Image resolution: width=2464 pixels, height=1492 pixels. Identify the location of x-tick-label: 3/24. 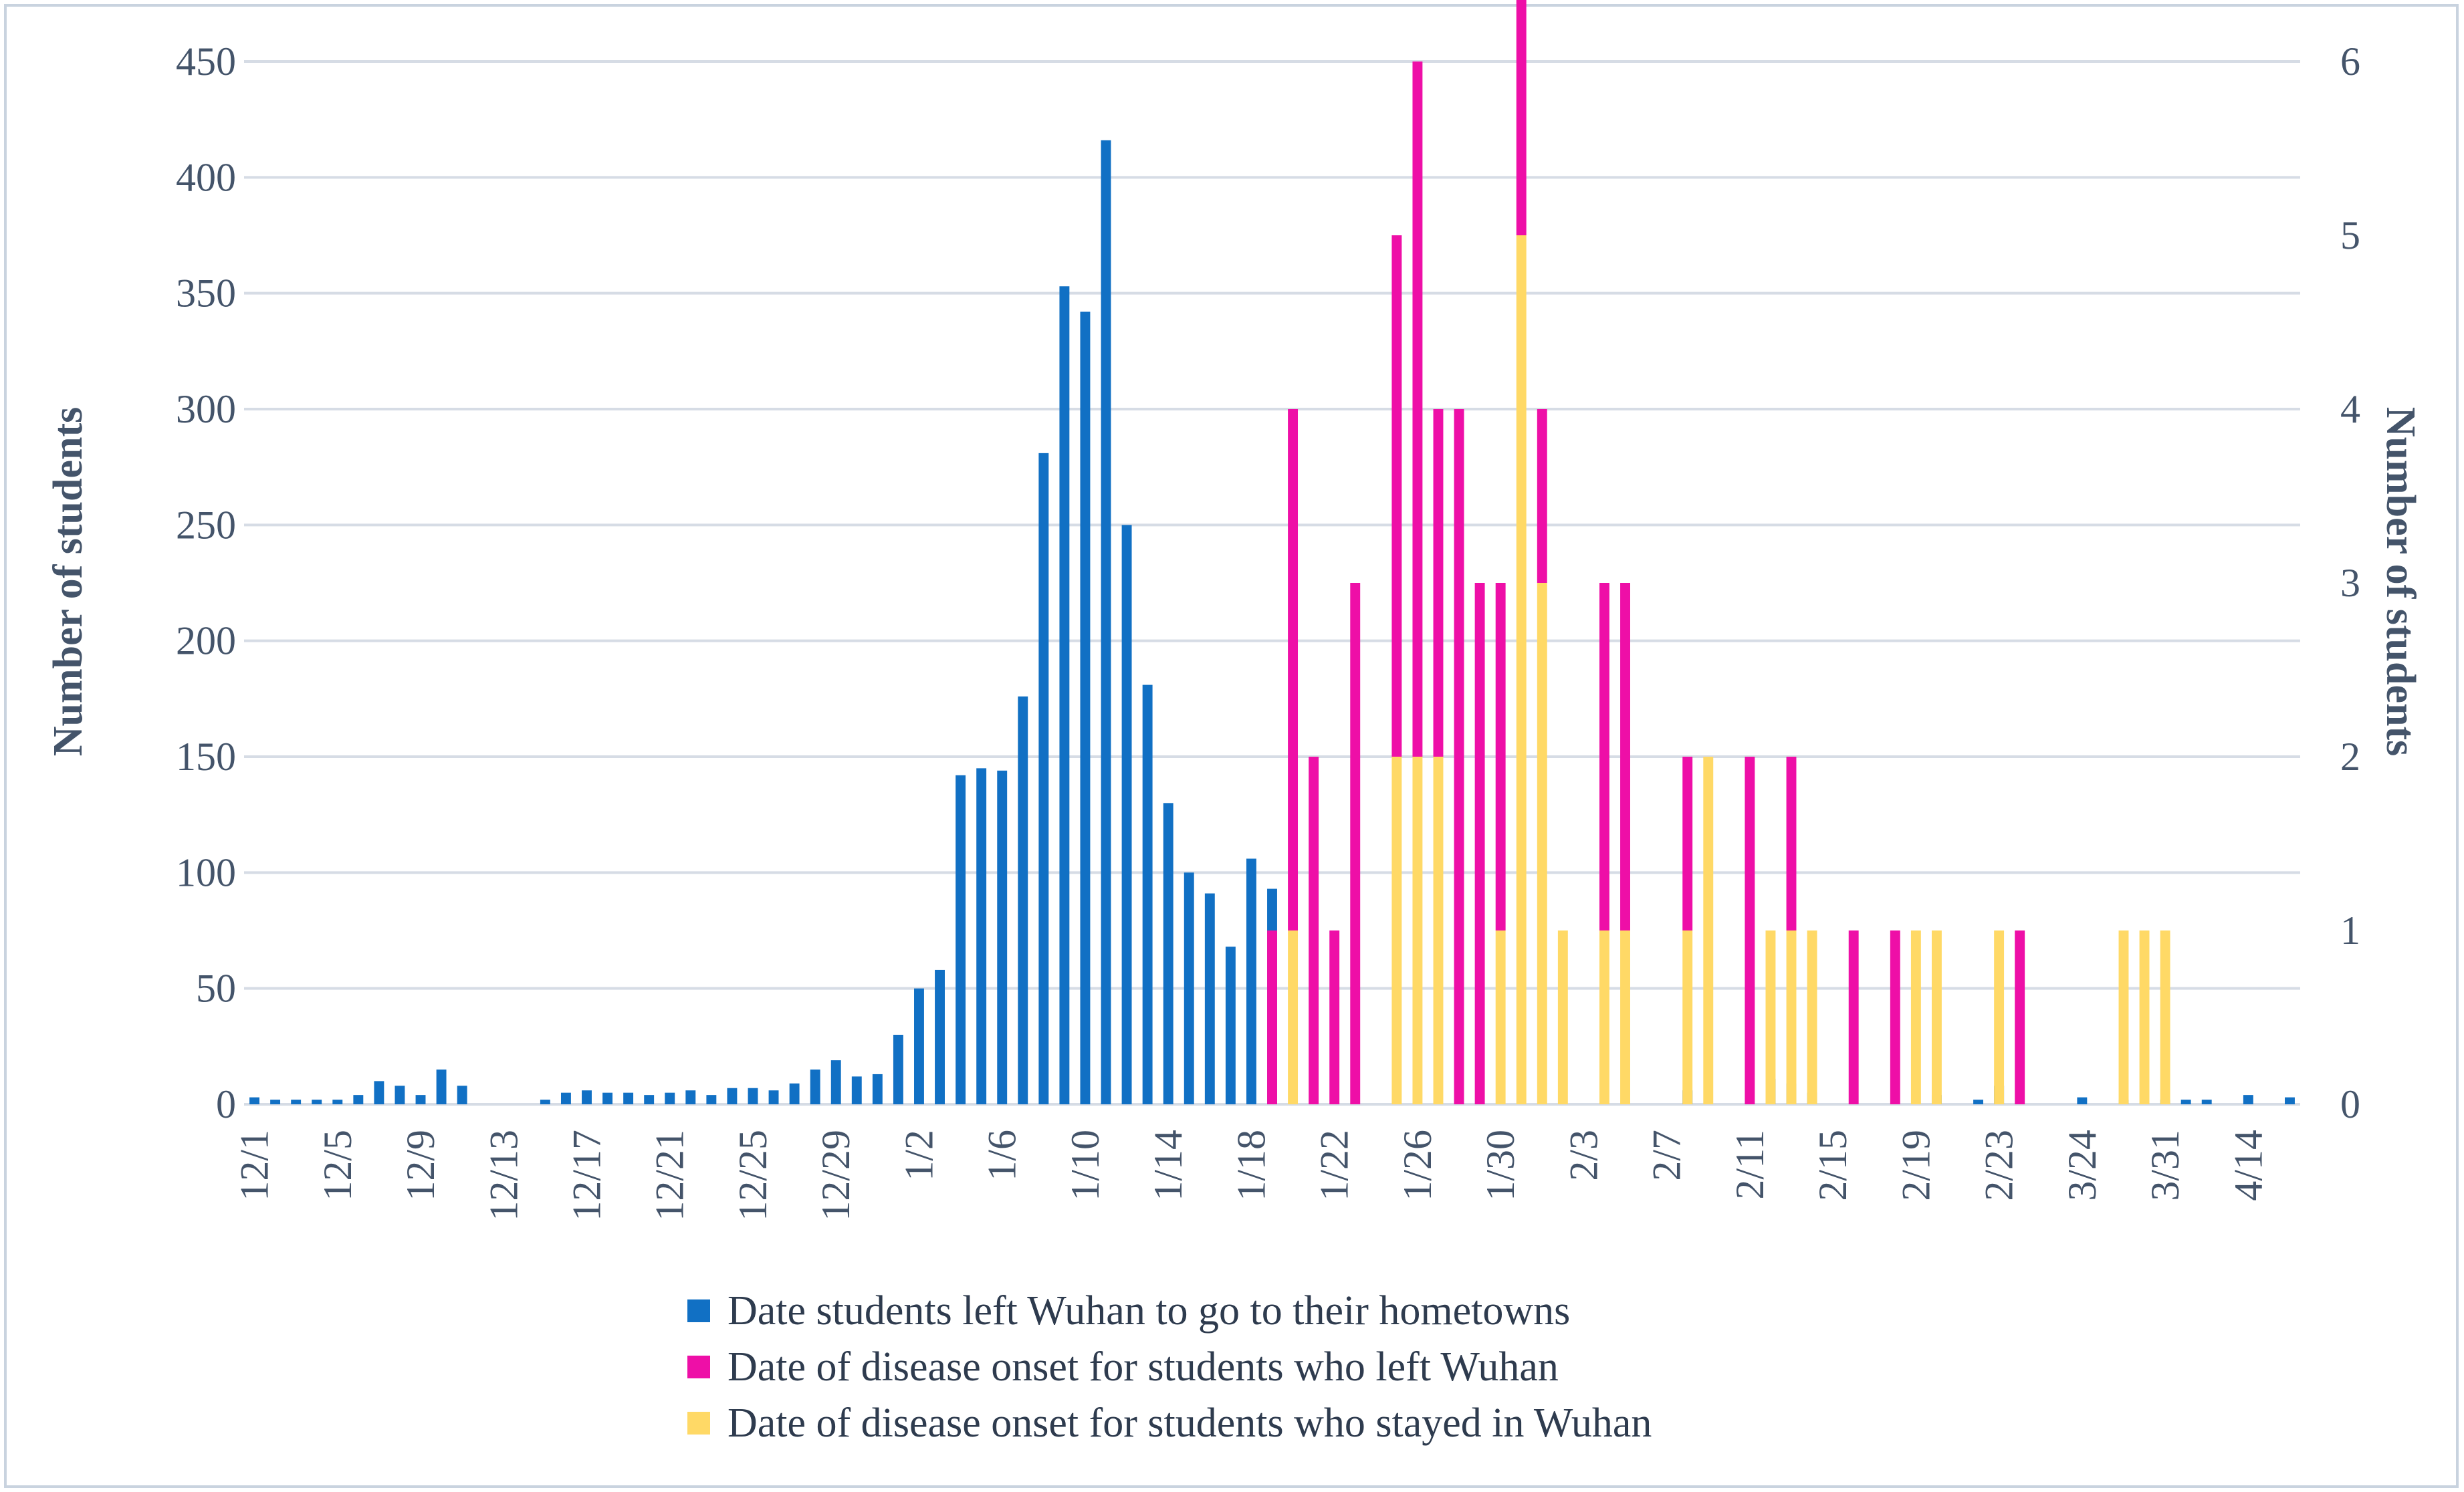
(2082, 1166).